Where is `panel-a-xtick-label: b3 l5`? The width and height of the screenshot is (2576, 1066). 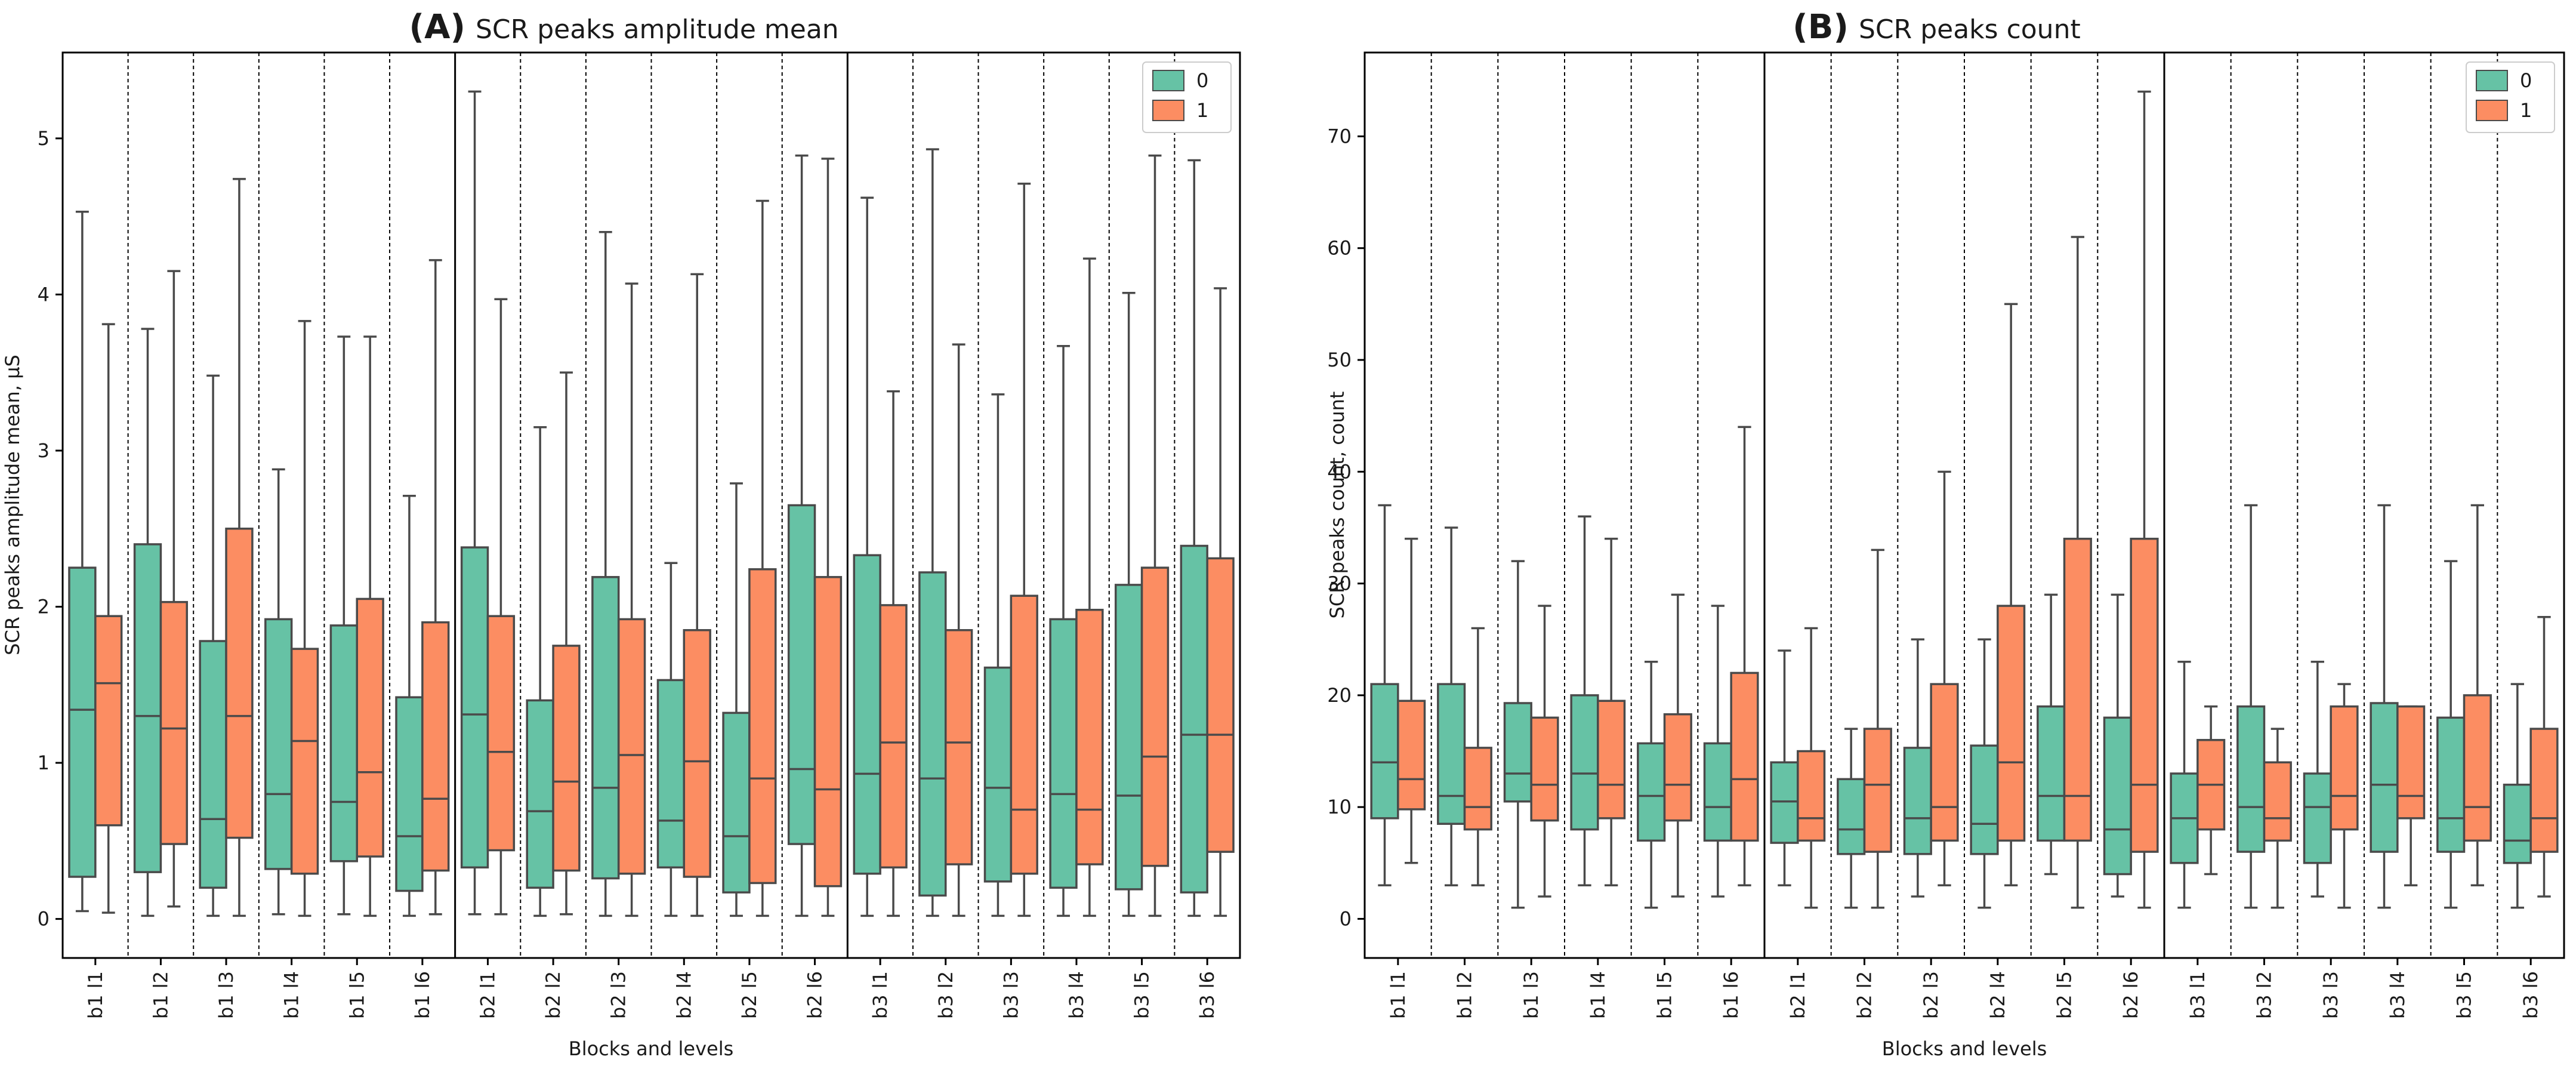 panel-a-xtick-label: b3 l5 is located at coordinates (1142, 995).